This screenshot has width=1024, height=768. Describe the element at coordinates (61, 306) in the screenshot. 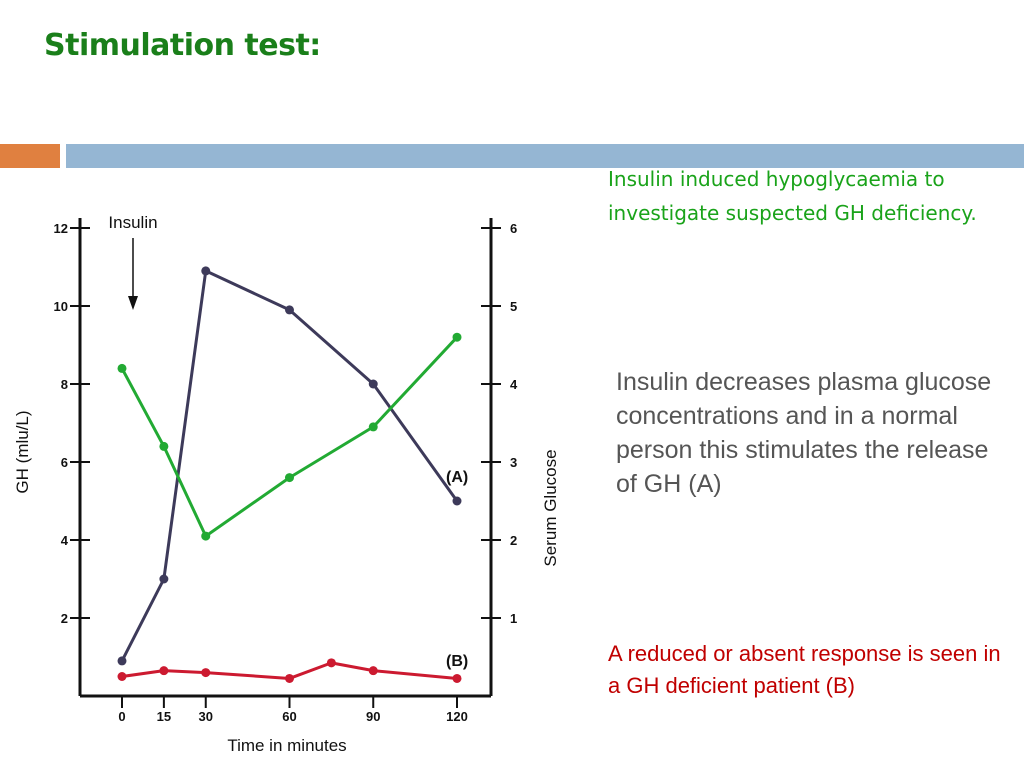

I see `left-tick-label: 10` at that location.